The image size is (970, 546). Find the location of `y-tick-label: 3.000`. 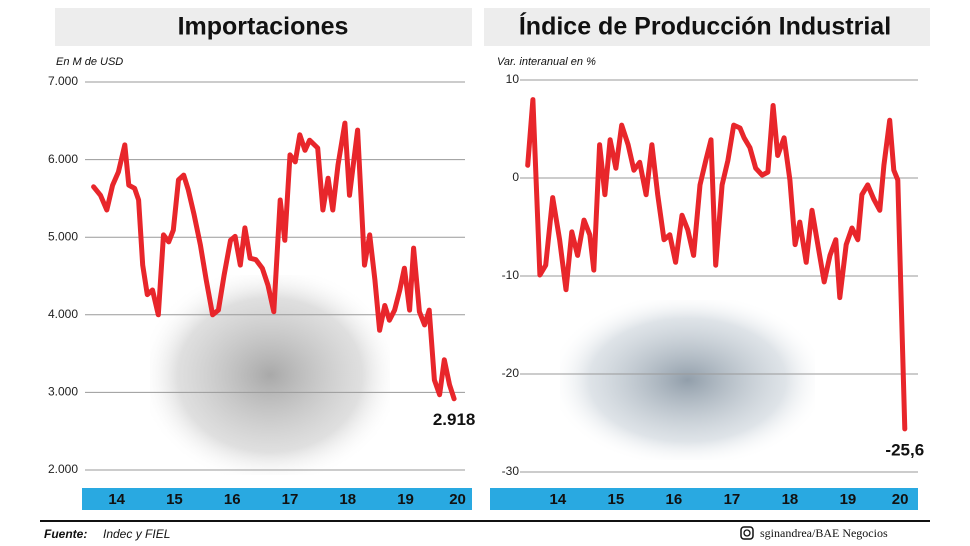

y-tick-label: 3.000 is located at coordinates (63, 392).